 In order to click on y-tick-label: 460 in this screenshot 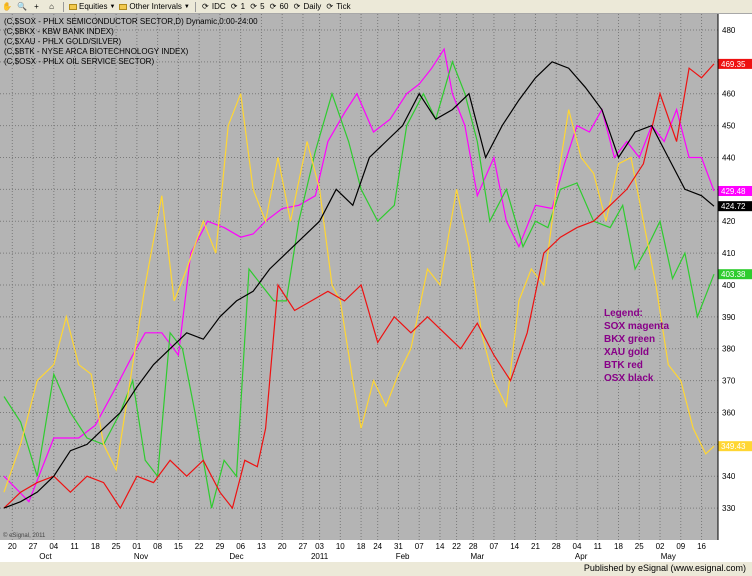, I will do `click(729, 94)`.